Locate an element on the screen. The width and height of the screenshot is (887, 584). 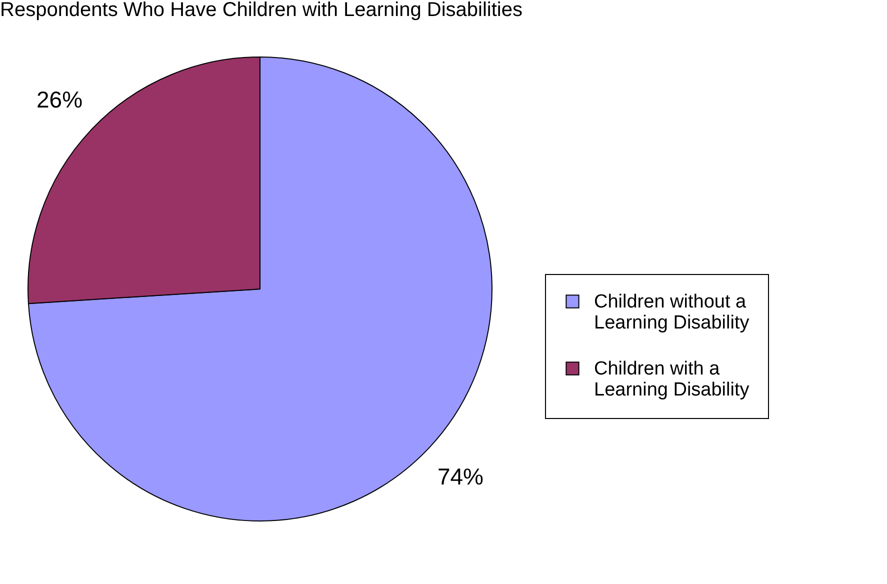
data-label: 74% is located at coordinates (460, 476).